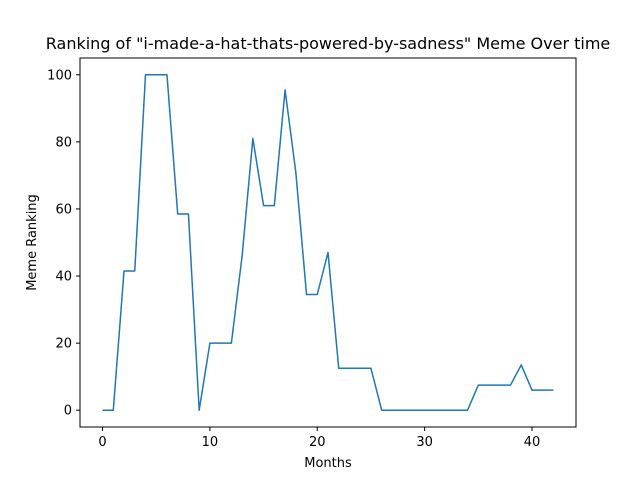 The height and width of the screenshot is (480, 640). I want to click on y-tick-label: 40, so click(63, 277).